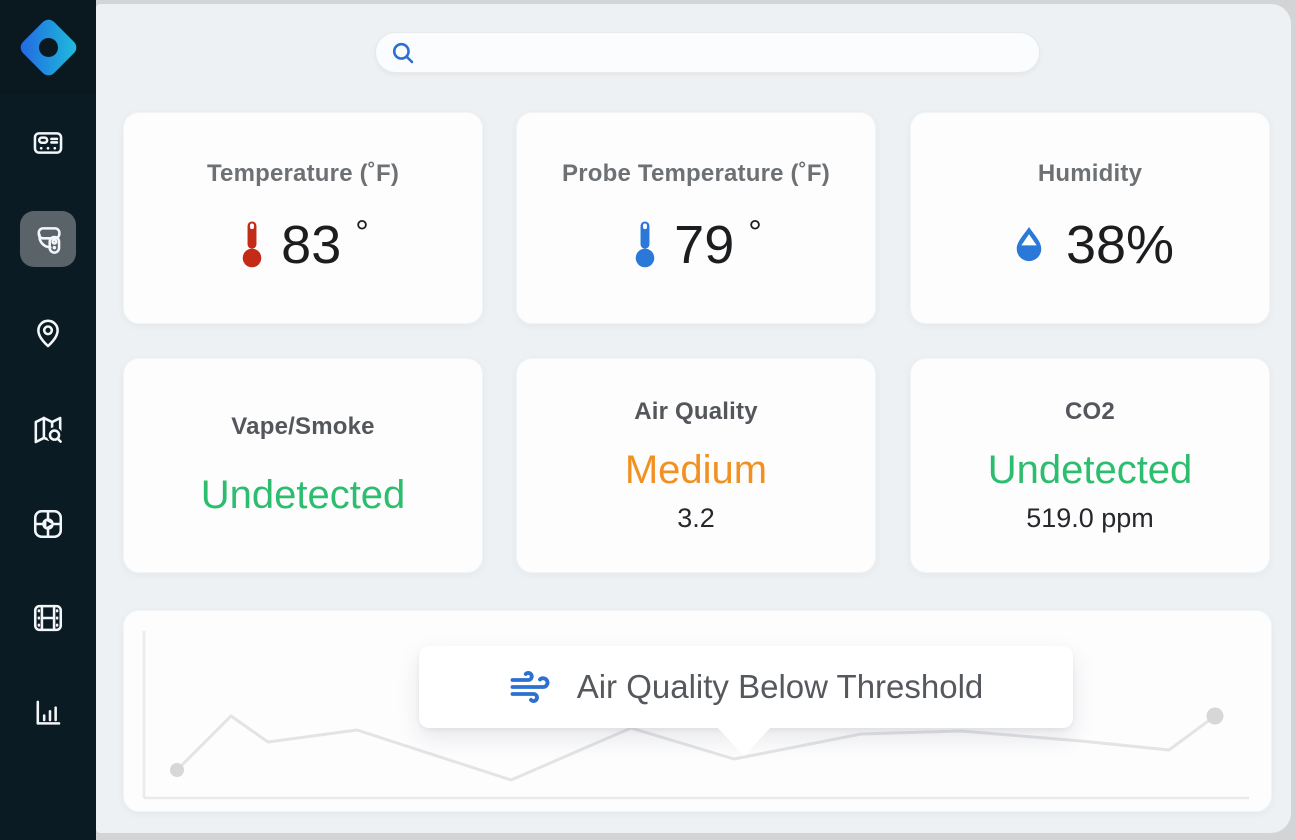 The width and height of the screenshot is (1296, 840). I want to click on sidebar, so click(48, 420).